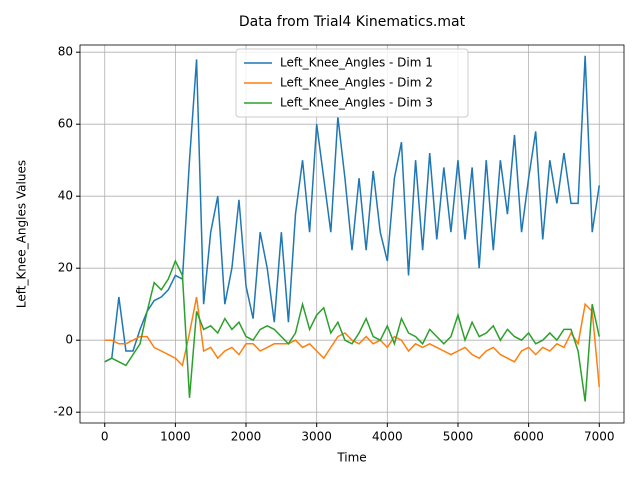  I want to click on y-tick-label: 40, so click(65, 196).